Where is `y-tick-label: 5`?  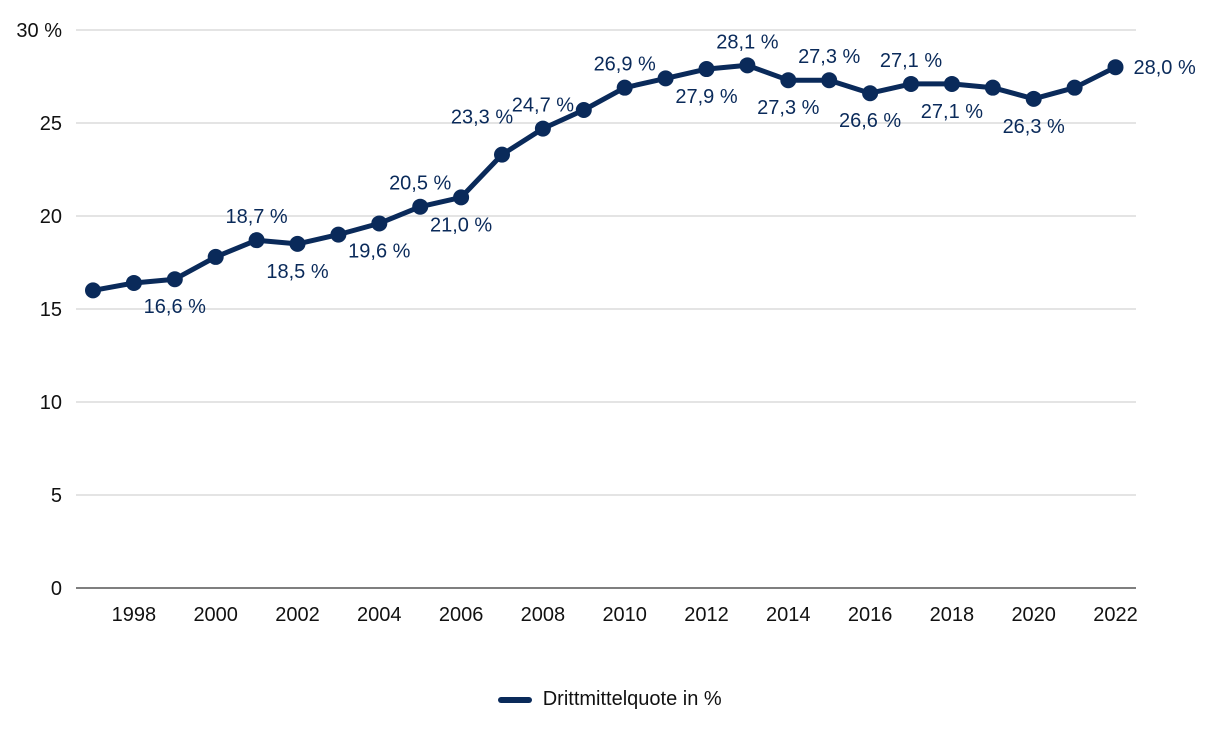
y-tick-label: 5 is located at coordinates (56, 496).